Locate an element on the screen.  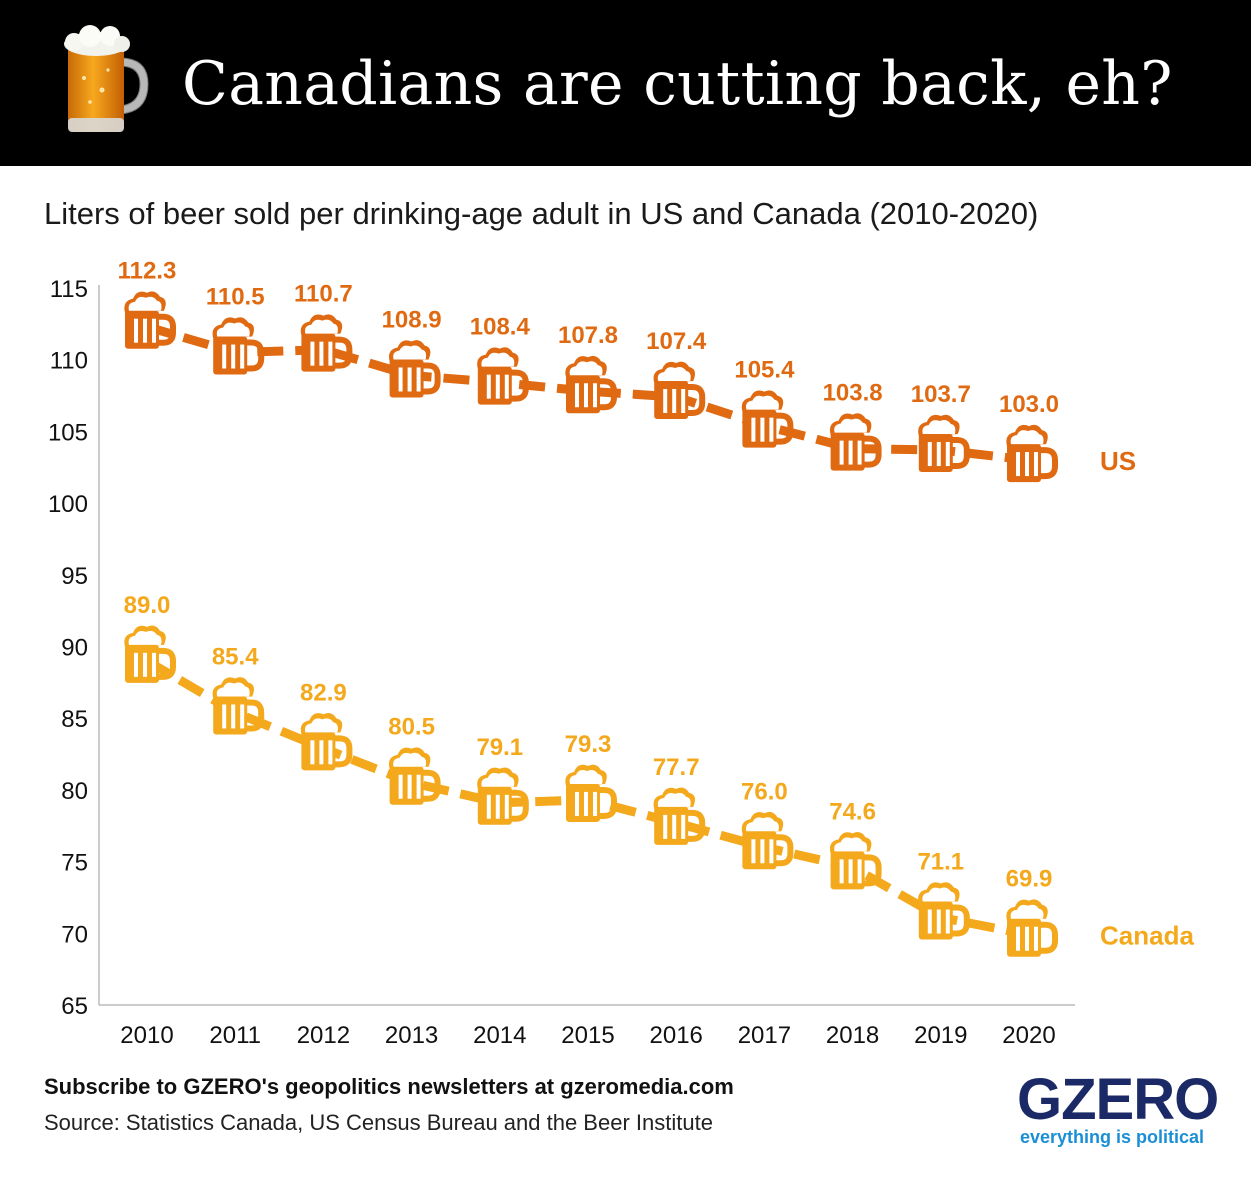
y-tick-label: 85 is located at coordinates (74, 719).